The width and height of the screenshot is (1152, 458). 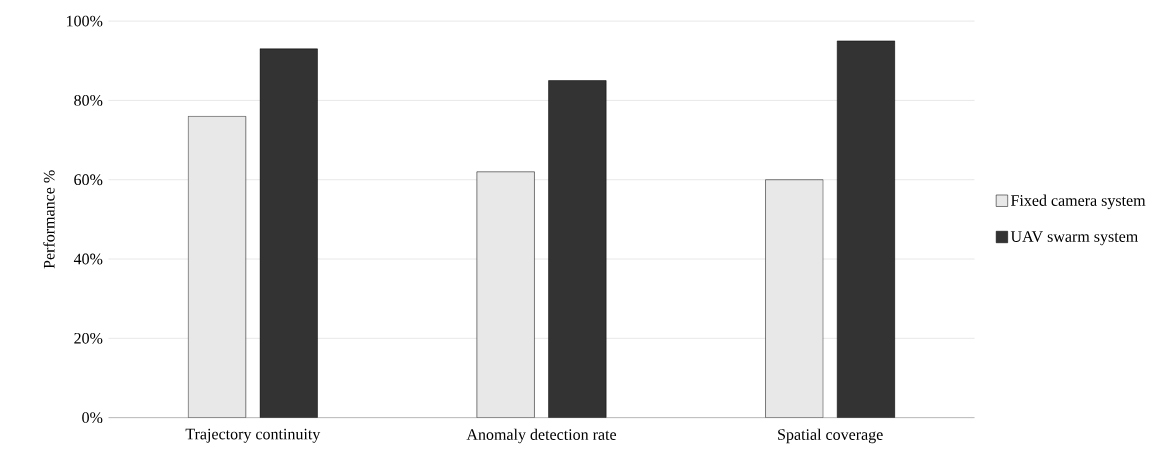 What do you see at coordinates (88, 180) in the screenshot?
I see `y-tick-label: 60%` at bounding box center [88, 180].